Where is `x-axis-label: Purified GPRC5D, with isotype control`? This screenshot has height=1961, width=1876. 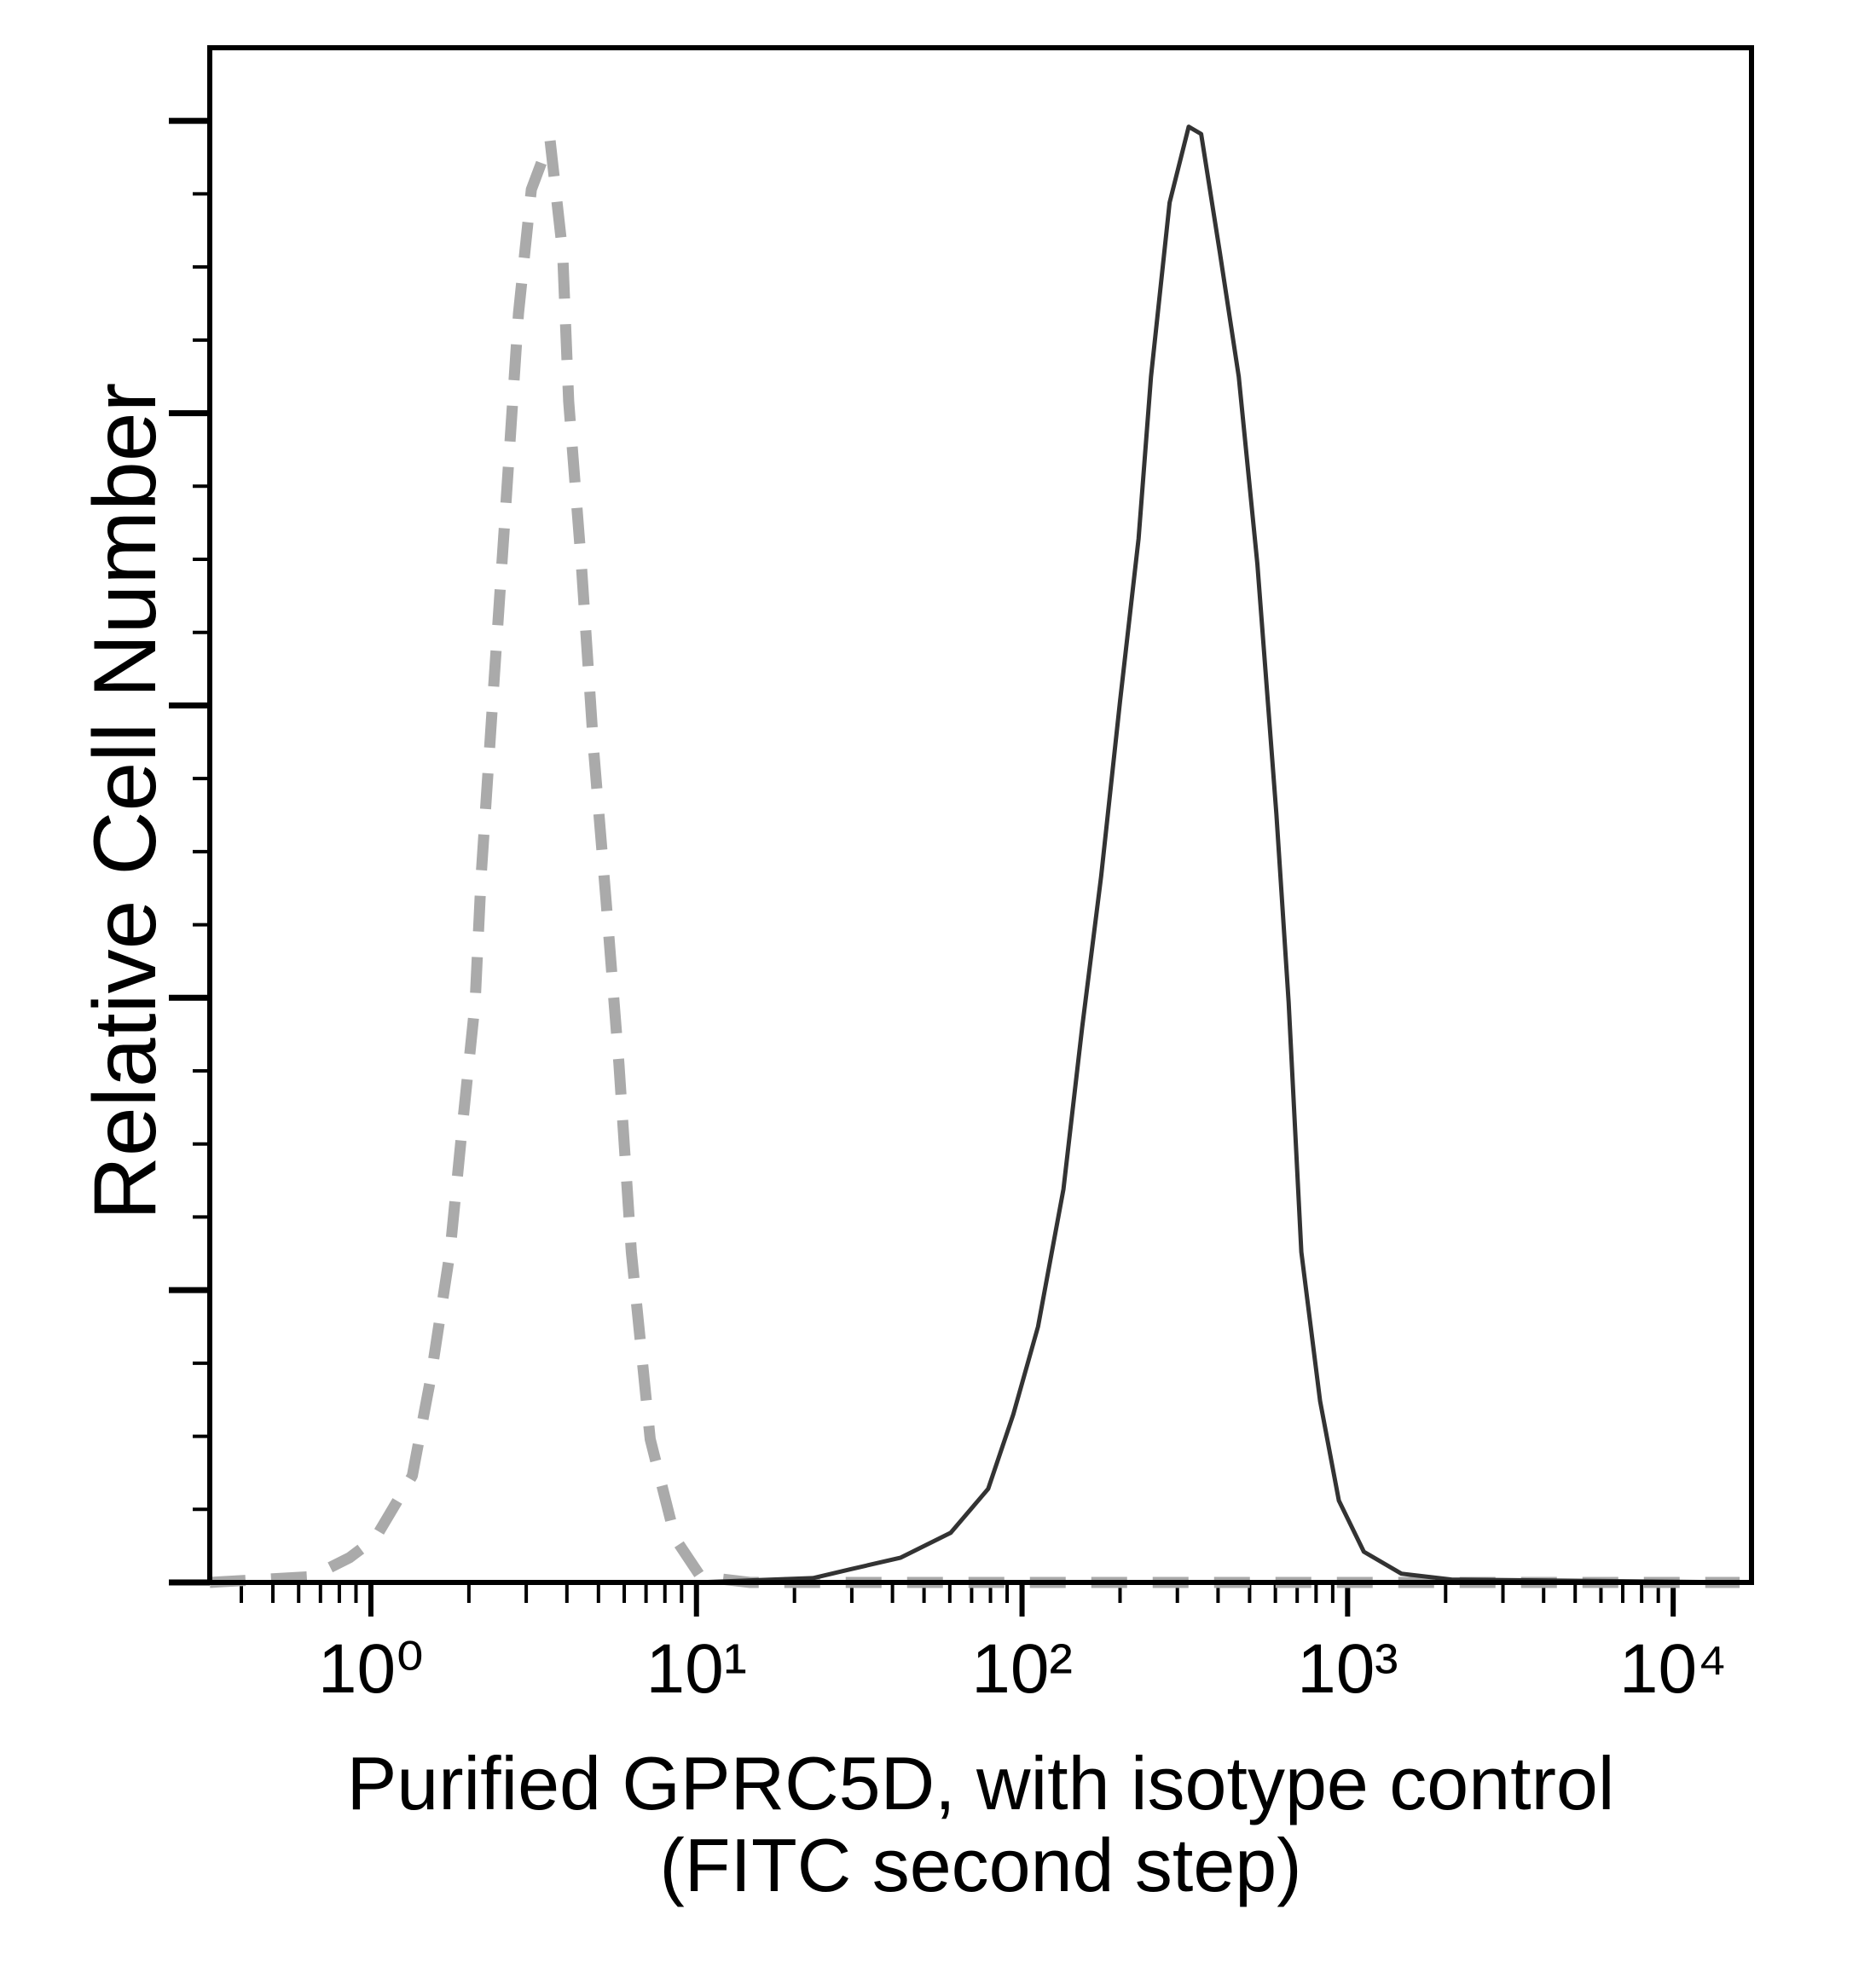
x-axis-label: Purified GPRC5D, with isotype control is located at coordinates (981, 1783).